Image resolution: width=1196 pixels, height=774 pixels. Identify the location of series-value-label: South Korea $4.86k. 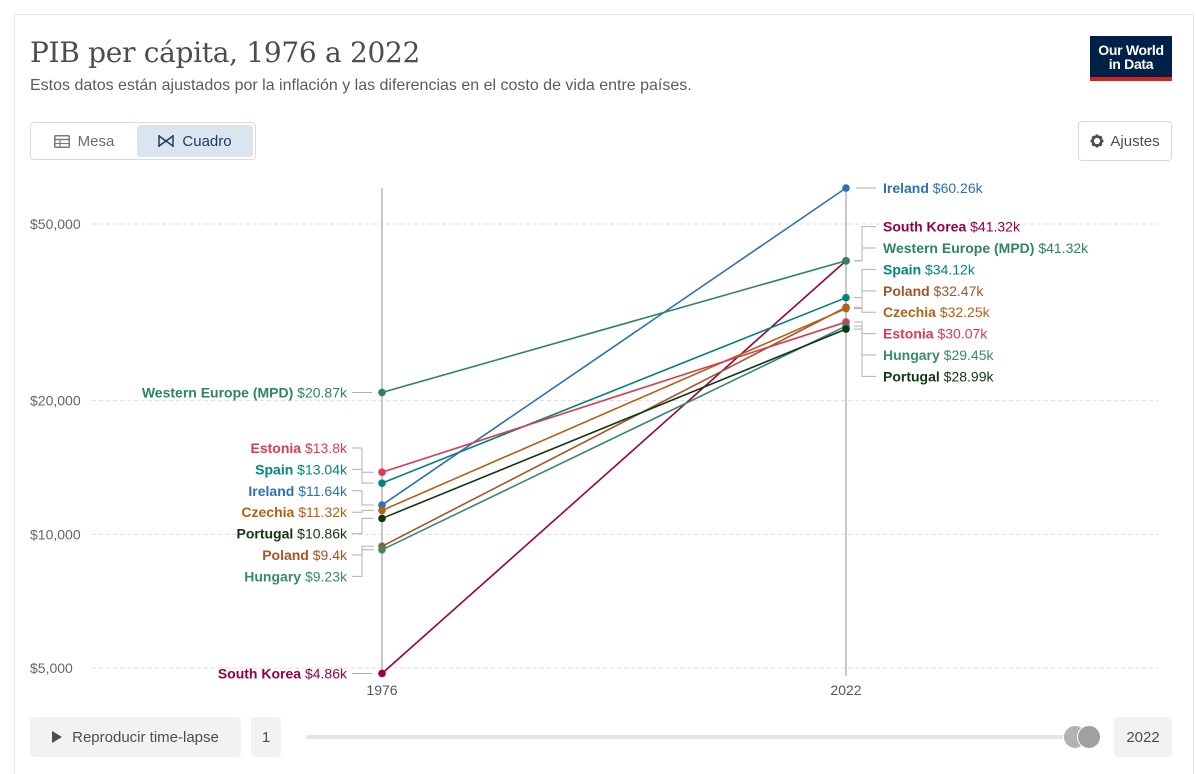
(283, 673).